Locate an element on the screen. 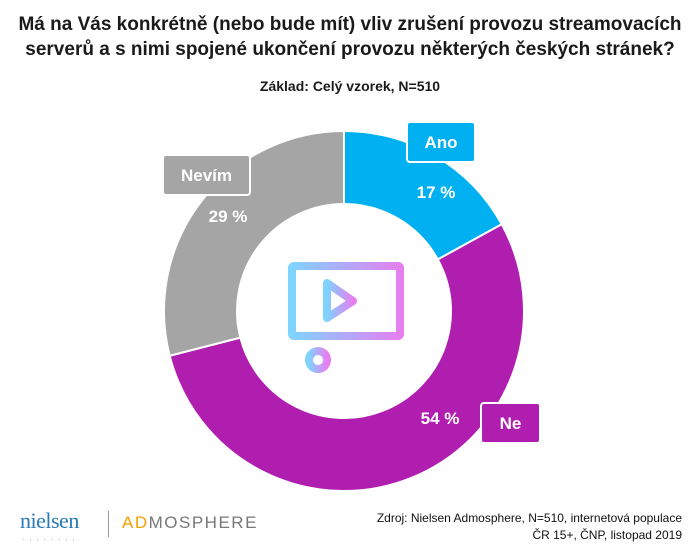  category-label: Ano is located at coordinates (440, 142).